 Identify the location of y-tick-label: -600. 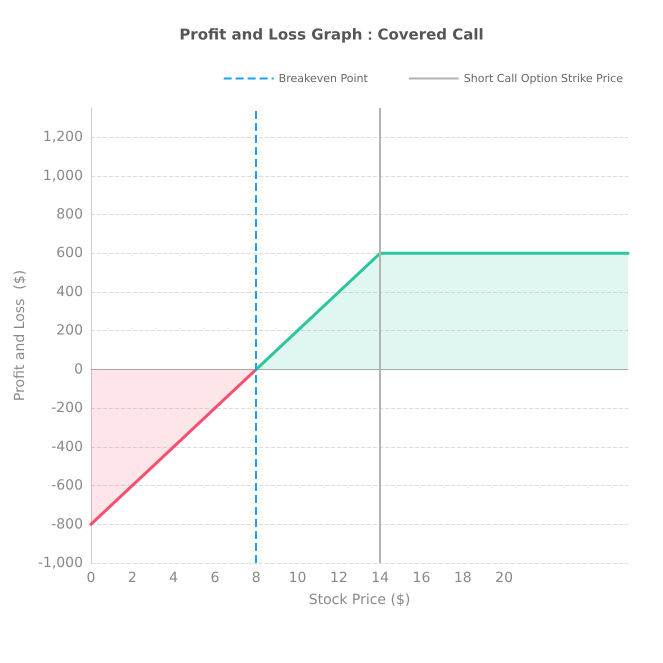
(67, 486).